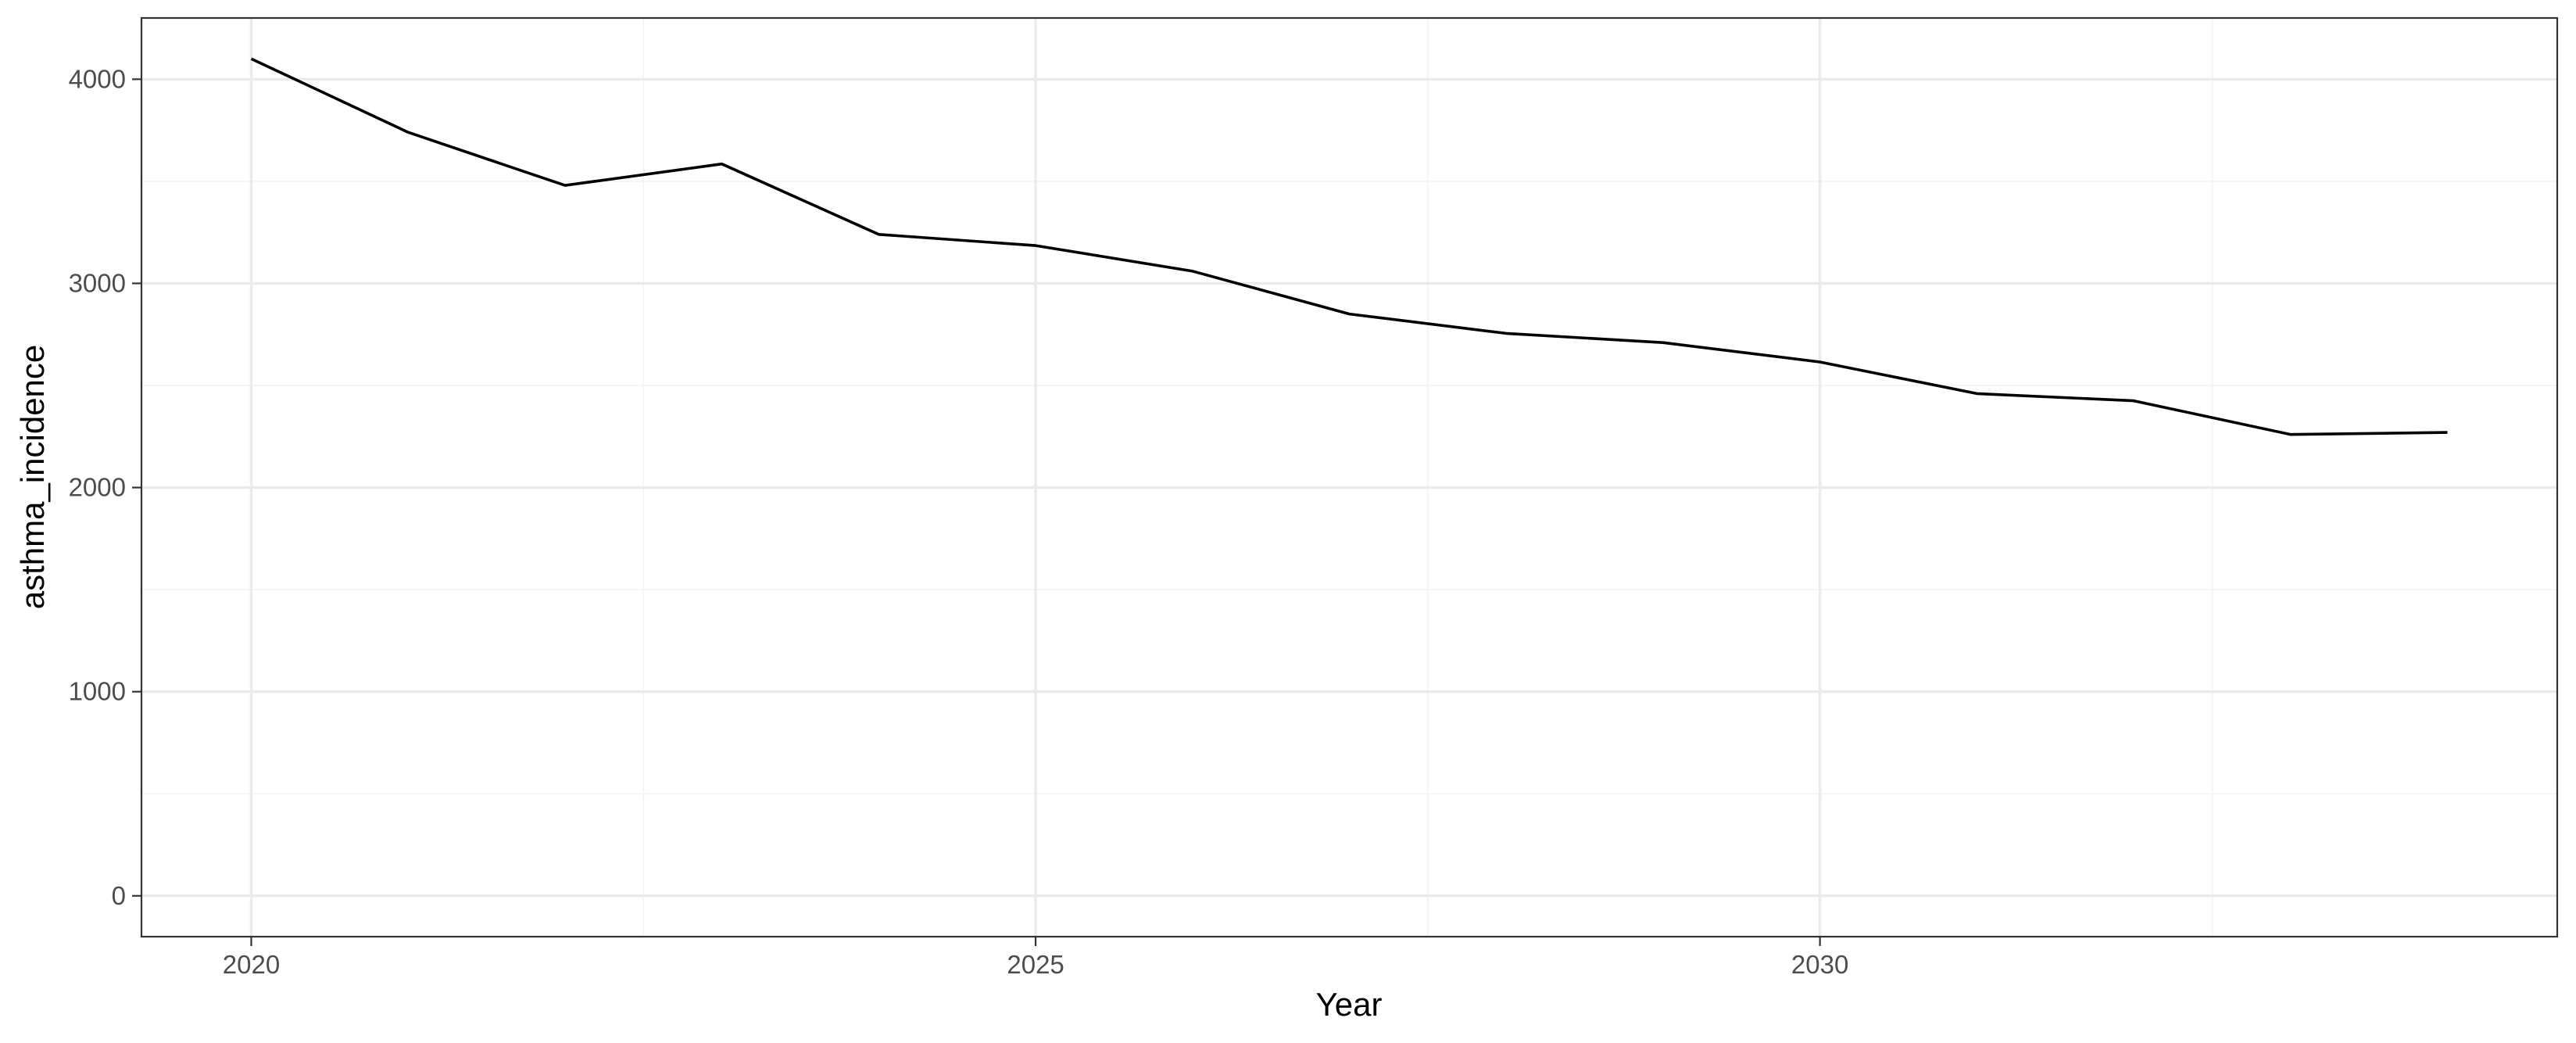 This screenshot has height=1043, width=2576. Describe the element at coordinates (1819, 965) in the screenshot. I see `x-tick-label: 2030` at that location.